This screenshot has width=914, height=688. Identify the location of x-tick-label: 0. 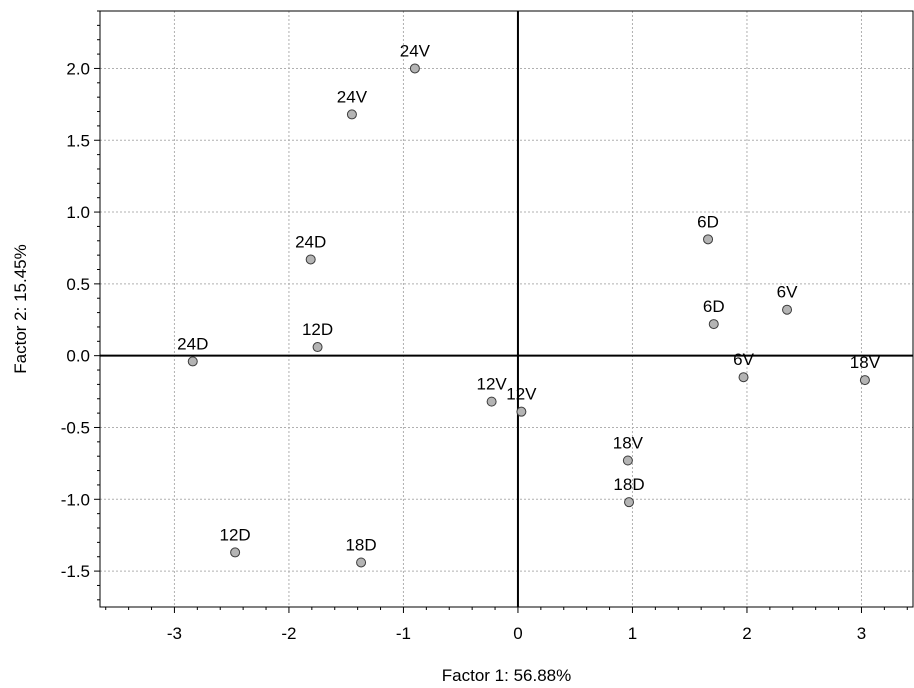
(517, 633).